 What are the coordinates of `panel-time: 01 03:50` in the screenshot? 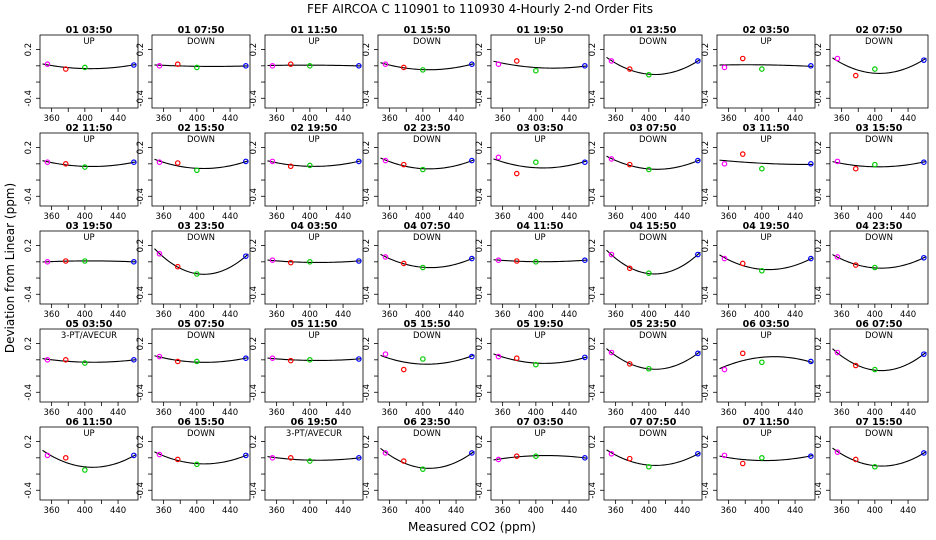 It's located at (89, 30).